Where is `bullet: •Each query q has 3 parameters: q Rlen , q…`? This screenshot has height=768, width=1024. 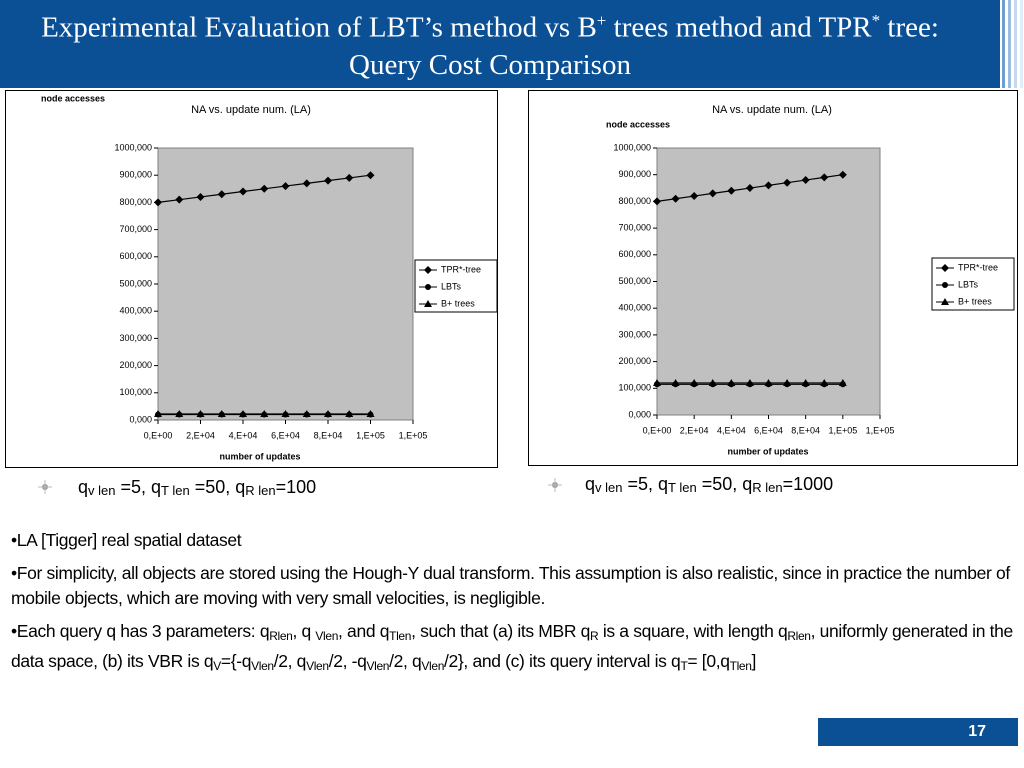
bullet: •Each query q has 3 parameters: q Rlen , q… is located at coordinates (513, 649).